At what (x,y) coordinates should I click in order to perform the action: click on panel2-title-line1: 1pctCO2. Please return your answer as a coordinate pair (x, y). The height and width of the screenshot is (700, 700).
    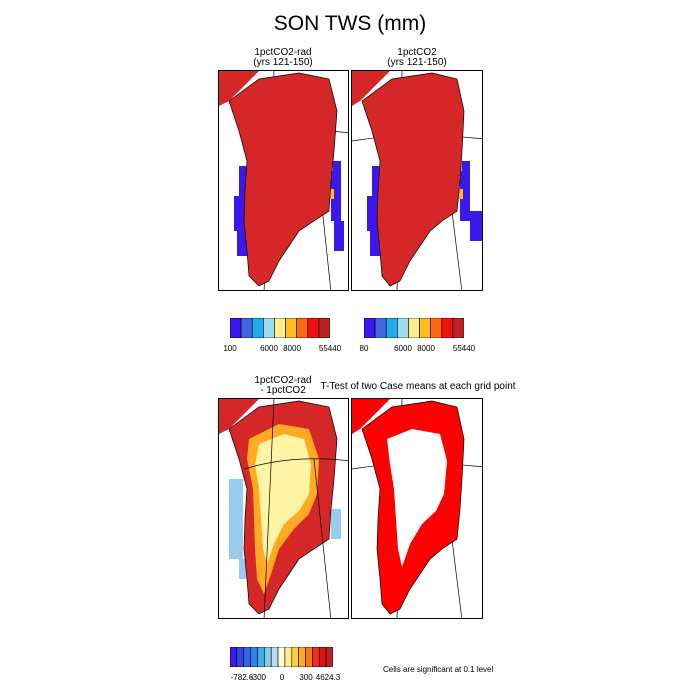
    Looking at the image, I should click on (417, 52).